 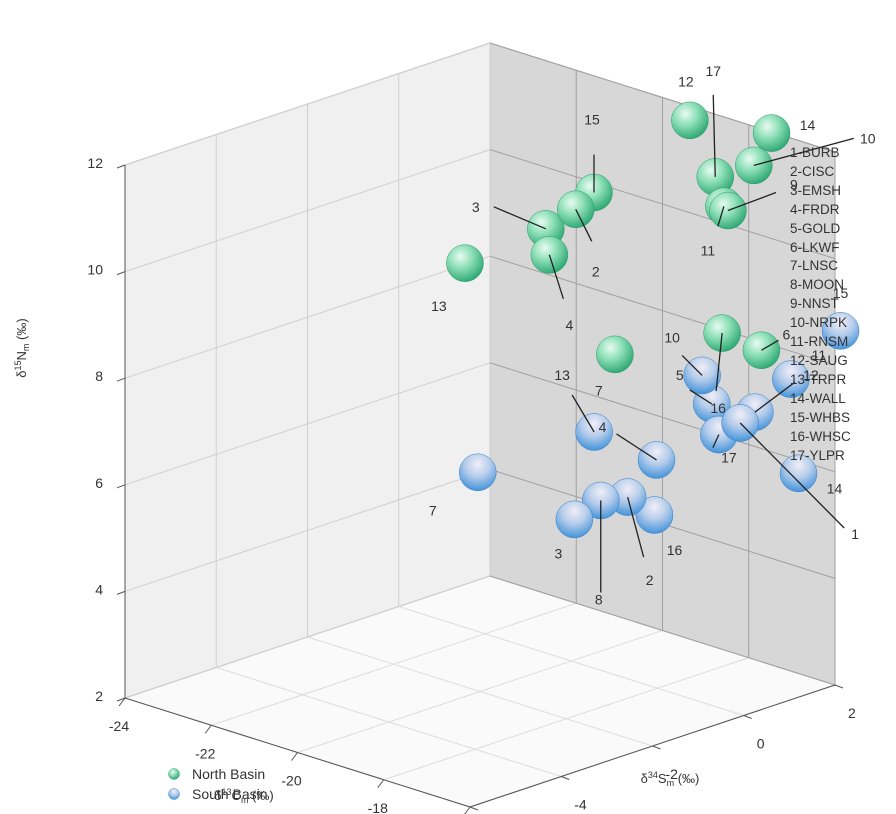 What do you see at coordinates (236, 795) in the screenshot?
I see `x-axis-title-part: C` at bounding box center [236, 795].